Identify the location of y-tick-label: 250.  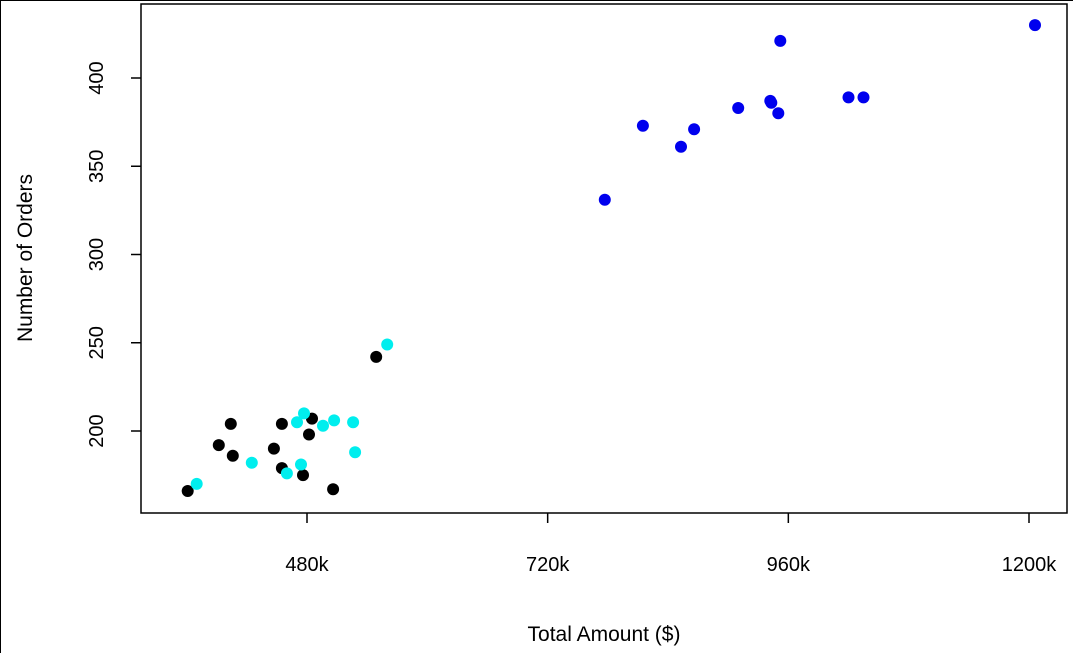
(97, 342).